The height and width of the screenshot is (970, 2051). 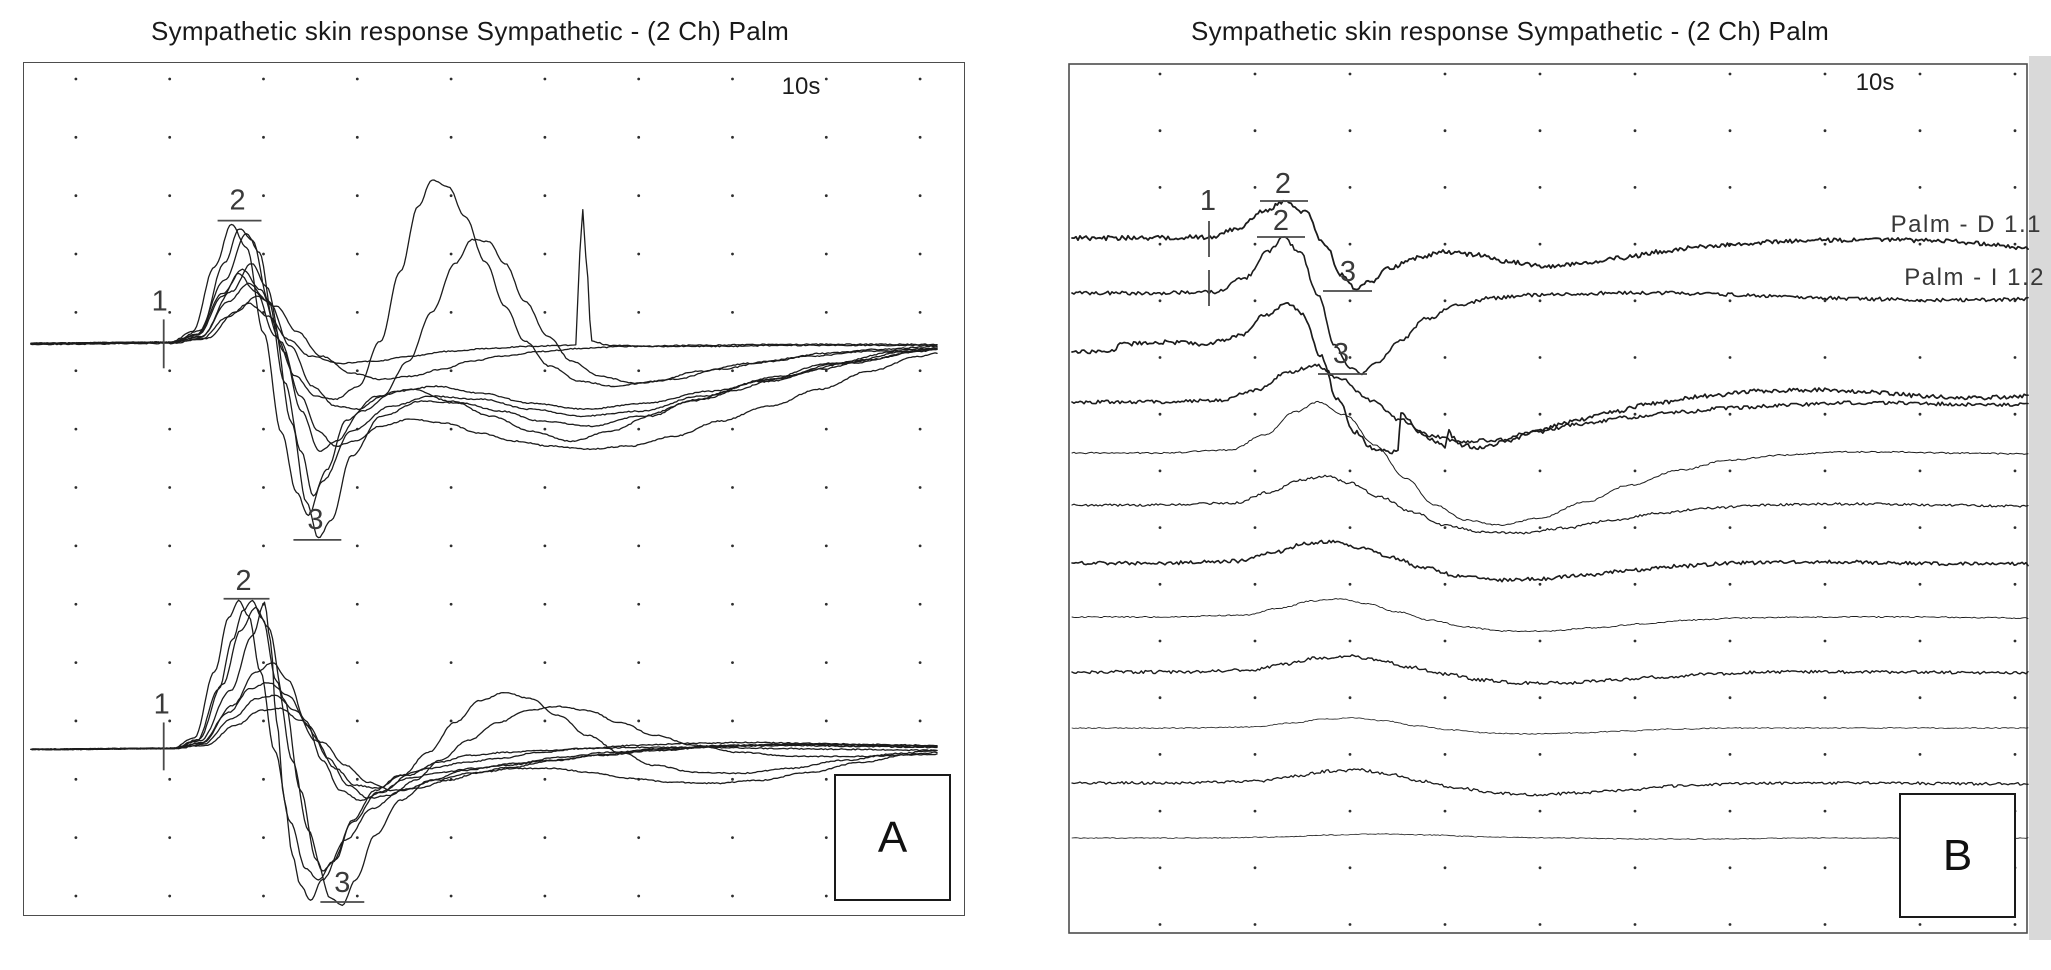 I want to click on panel-b-corner-label: B, so click(x=1957, y=855).